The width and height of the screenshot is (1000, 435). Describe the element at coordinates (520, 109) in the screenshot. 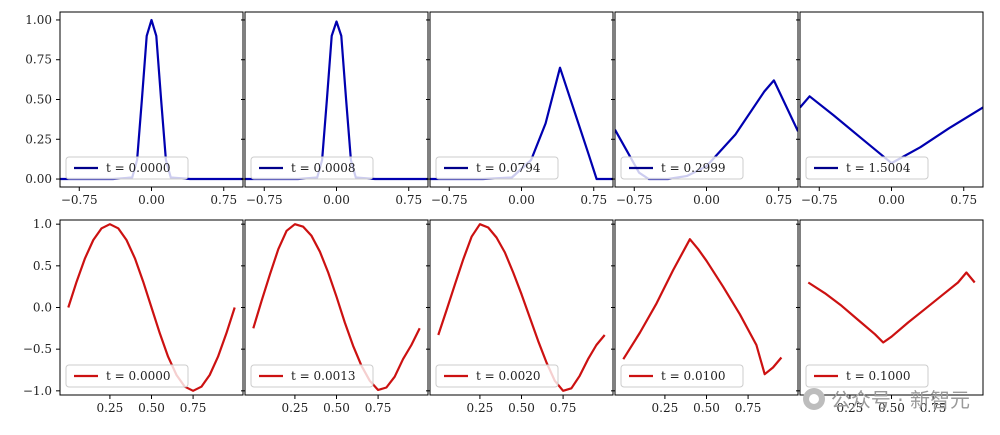

I see `panel-r1-c3: −0.75 0.00 0.75 t = 0.0794` at that location.